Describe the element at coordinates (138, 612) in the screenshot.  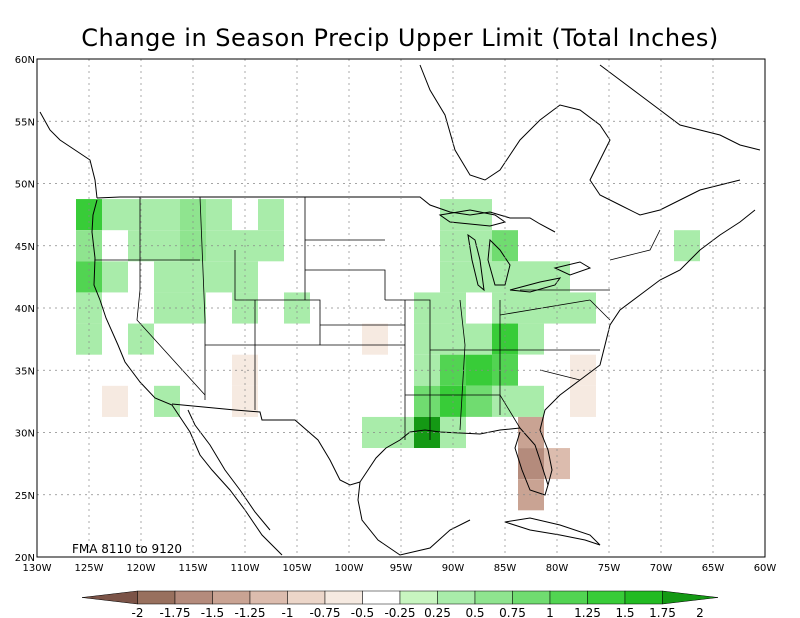
I see `colorbar-label: -2` at that location.